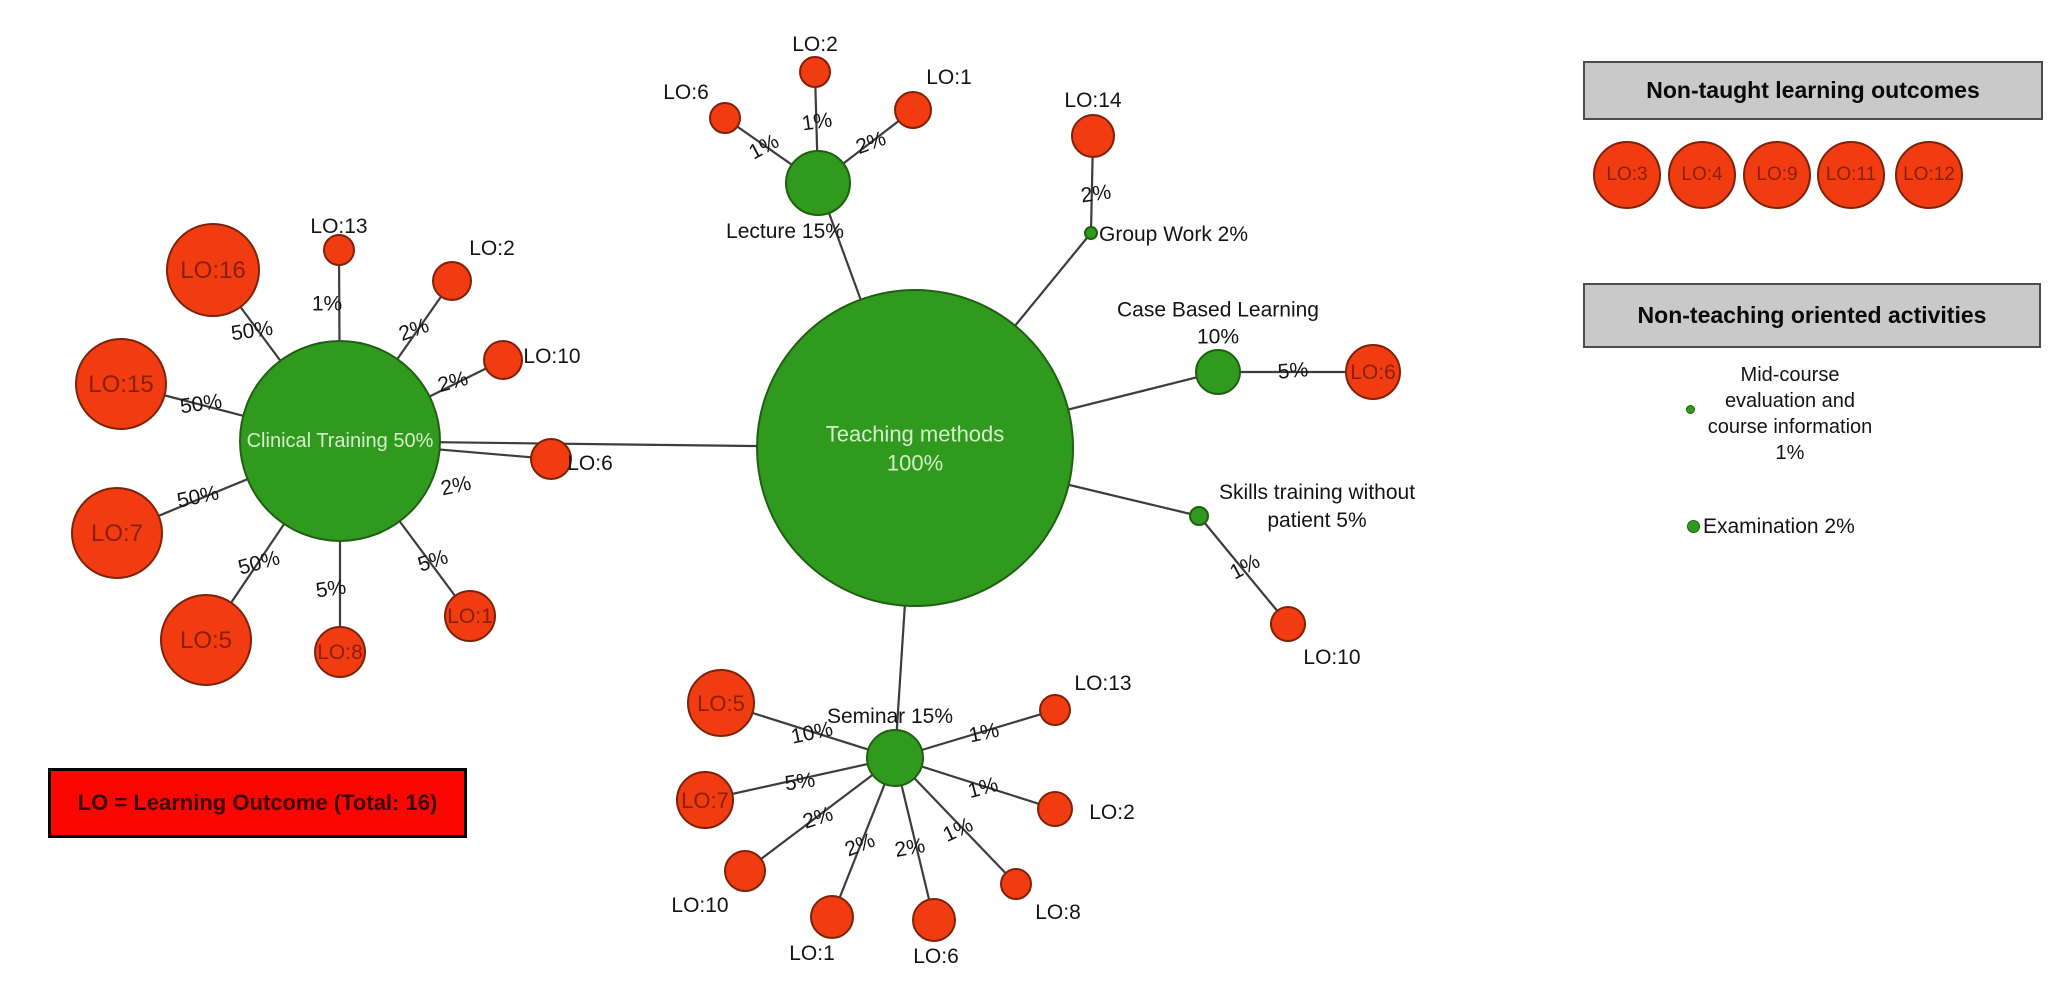 The width and height of the screenshot is (2059, 1001). I want to click on node-c2, so click(452, 281).